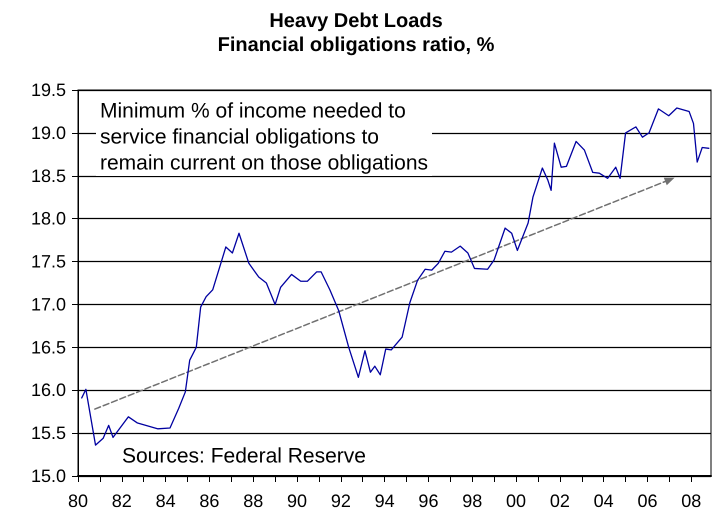 This screenshot has height=523, width=712. I want to click on x-tick-label: 04, so click(604, 501).